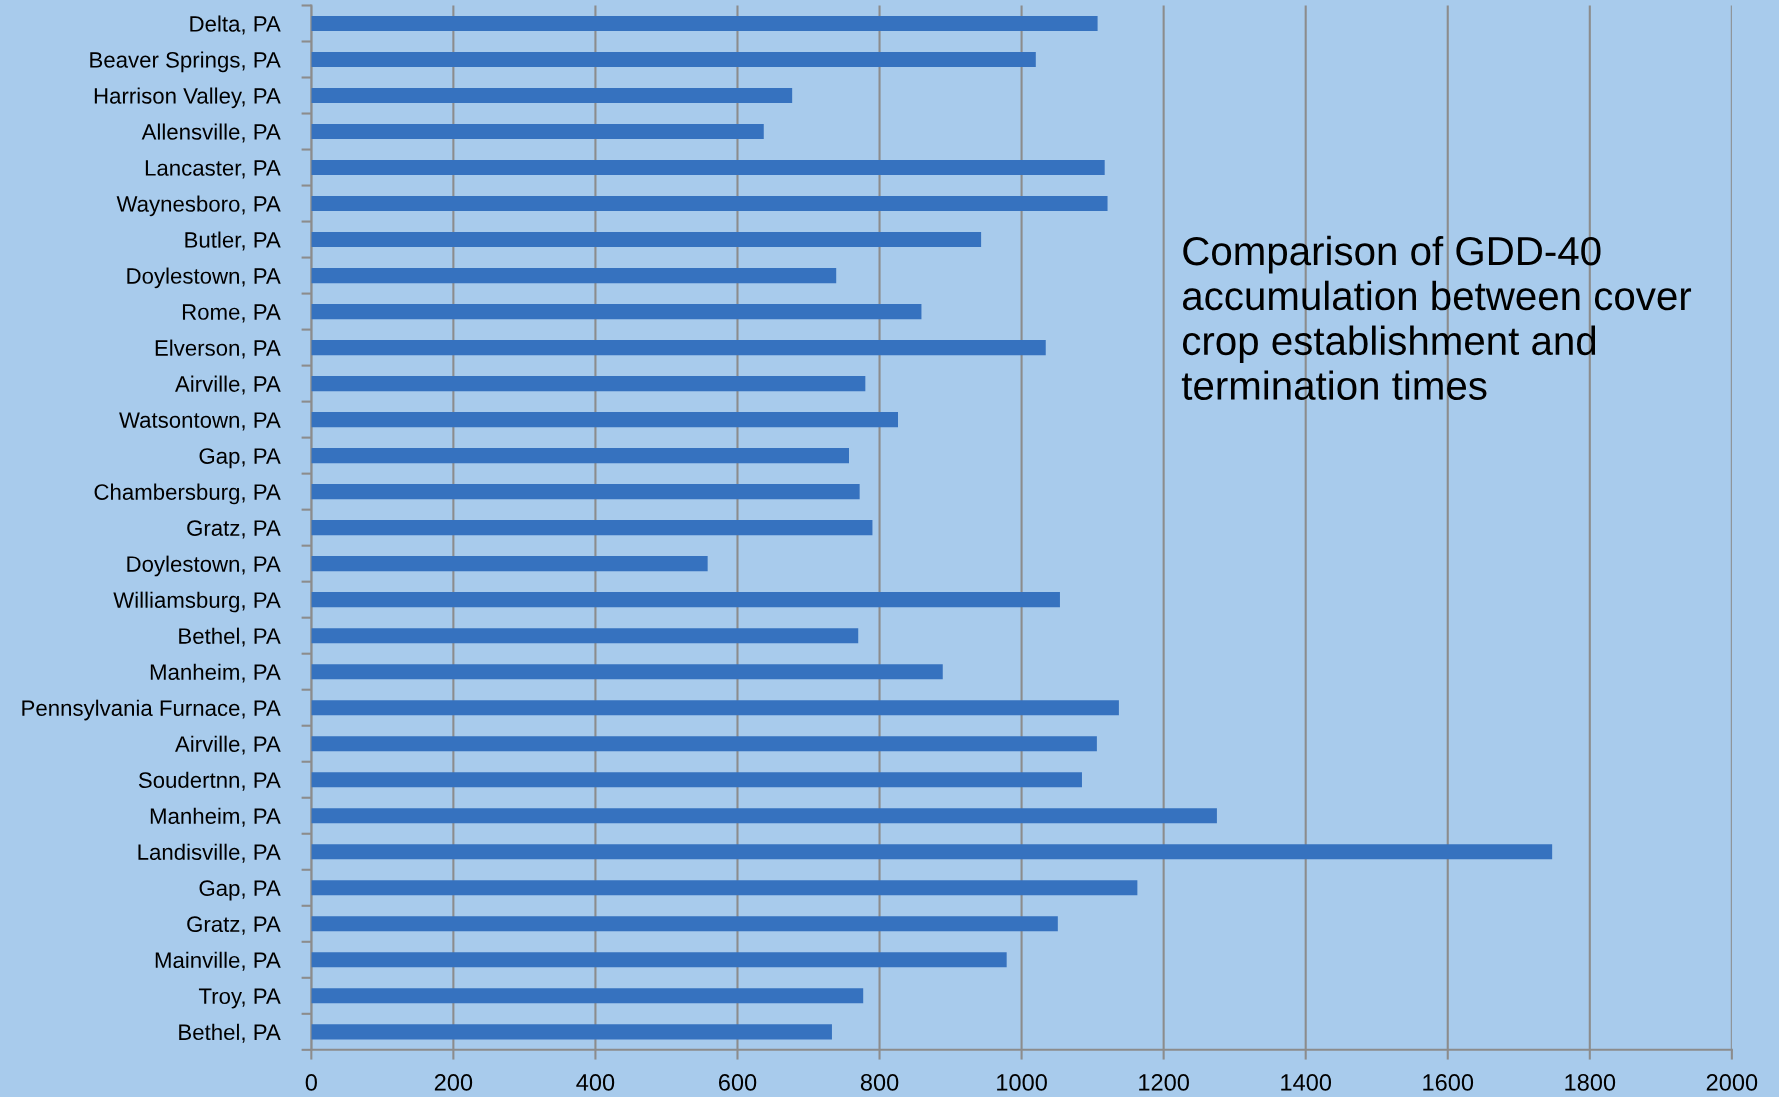 The height and width of the screenshot is (1097, 1779). What do you see at coordinates (239, 998) in the screenshot?
I see `y-tick-label: Troy, PA` at bounding box center [239, 998].